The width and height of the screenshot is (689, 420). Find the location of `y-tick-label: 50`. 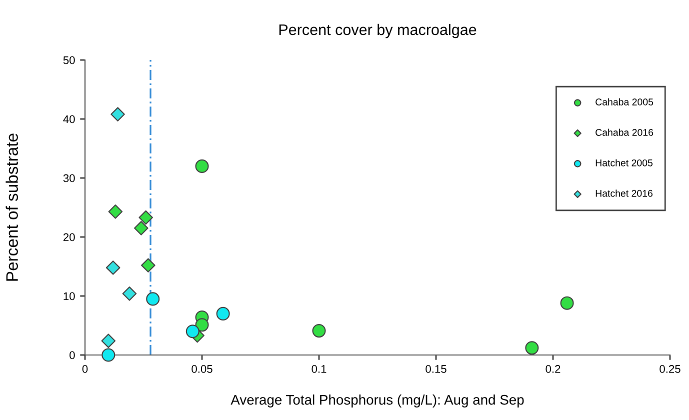

y-tick-label: 50 is located at coordinates (69, 60).